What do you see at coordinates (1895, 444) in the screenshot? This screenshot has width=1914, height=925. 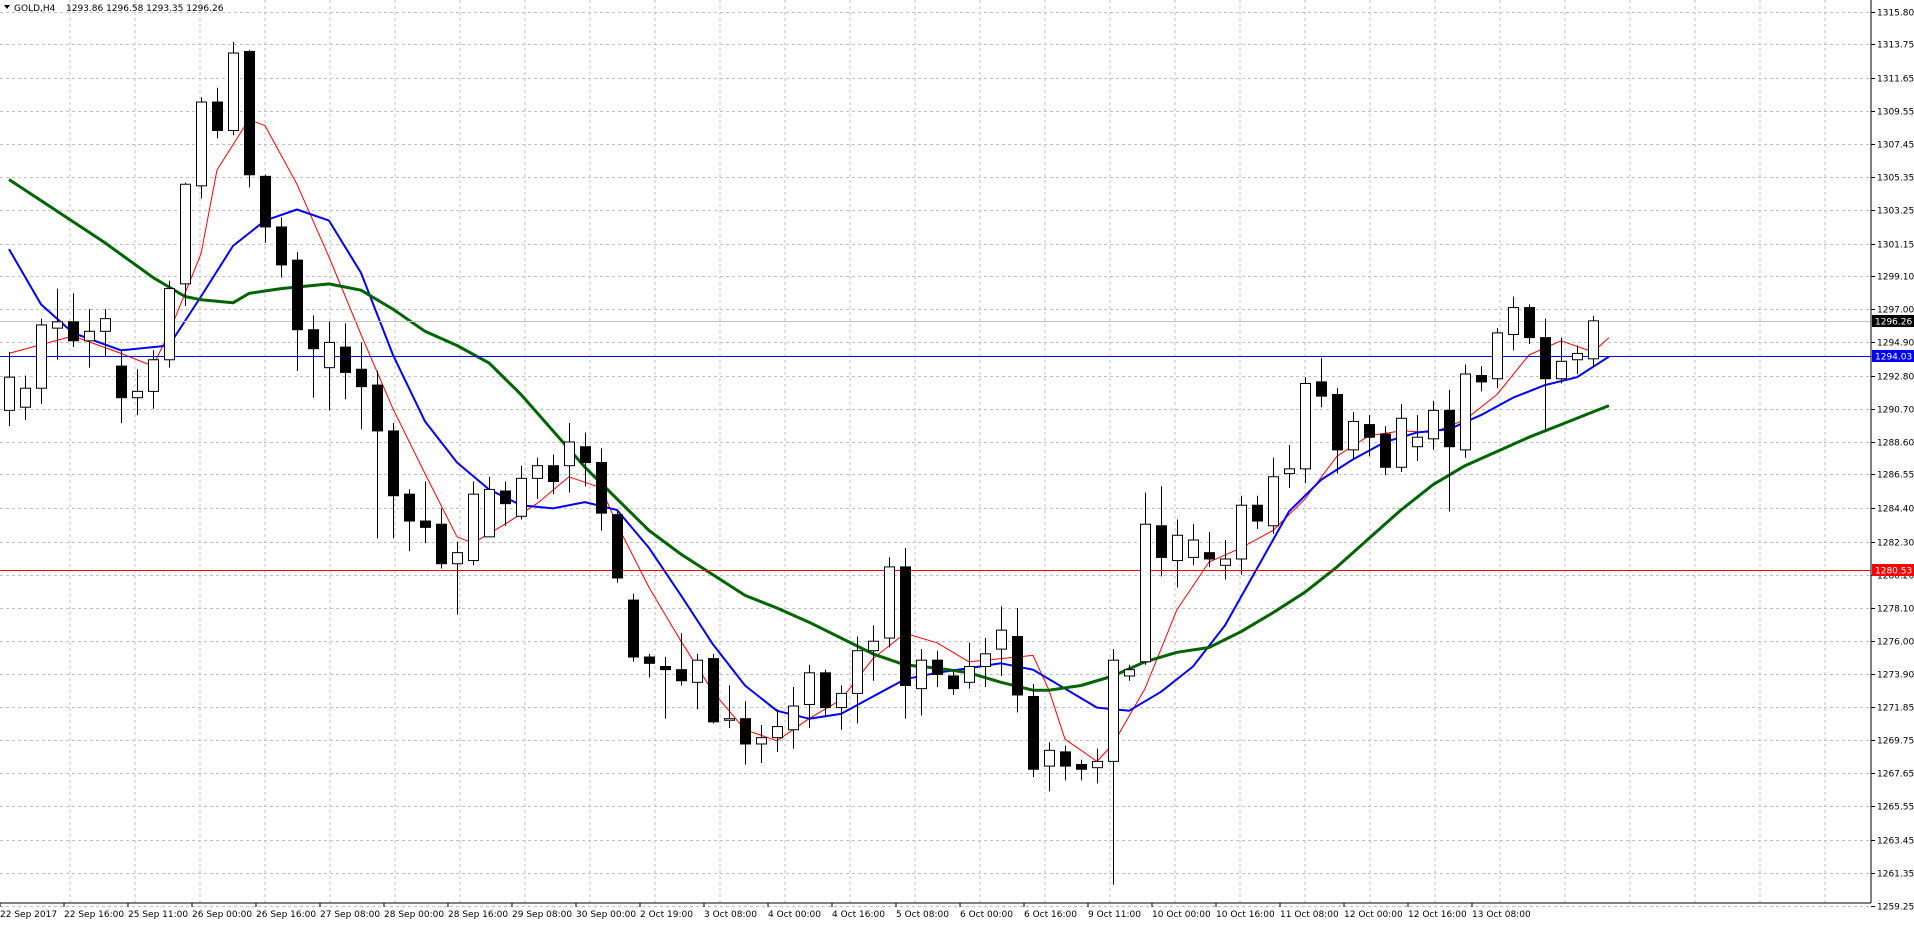 I see `y-tick-label: 1288.60` at bounding box center [1895, 444].